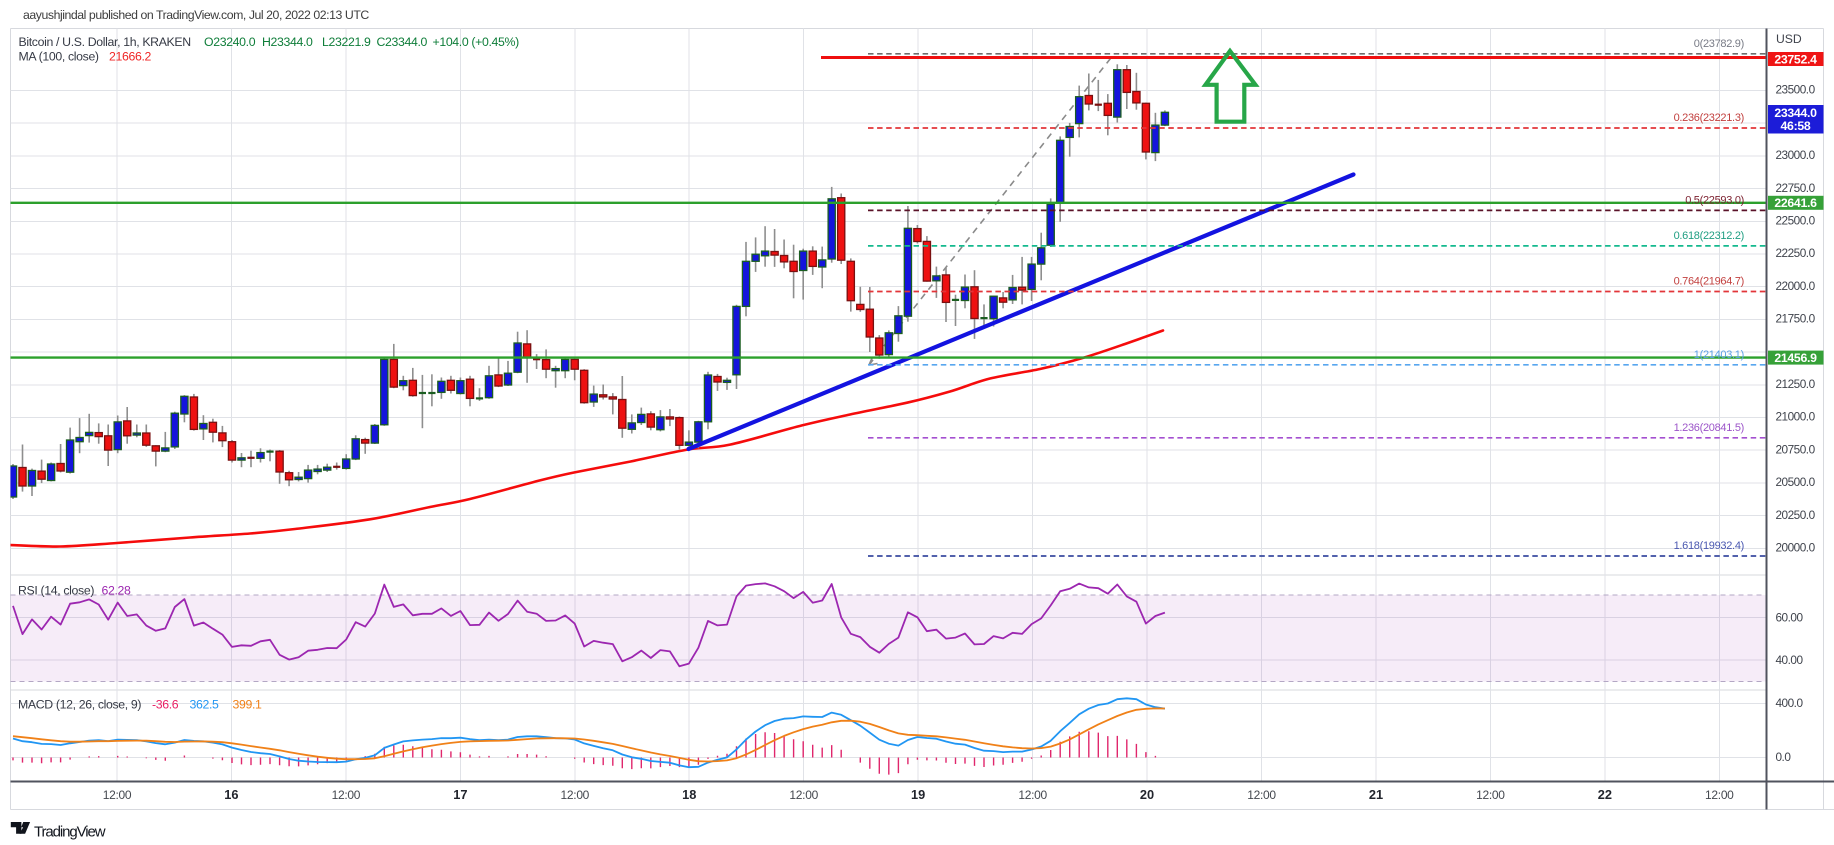 The height and width of the screenshot is (845, 1834). Describe the element at coordinates (1709, 118) in the screenshot. I see `svg-text: 0.236(23221.3)` at that location.